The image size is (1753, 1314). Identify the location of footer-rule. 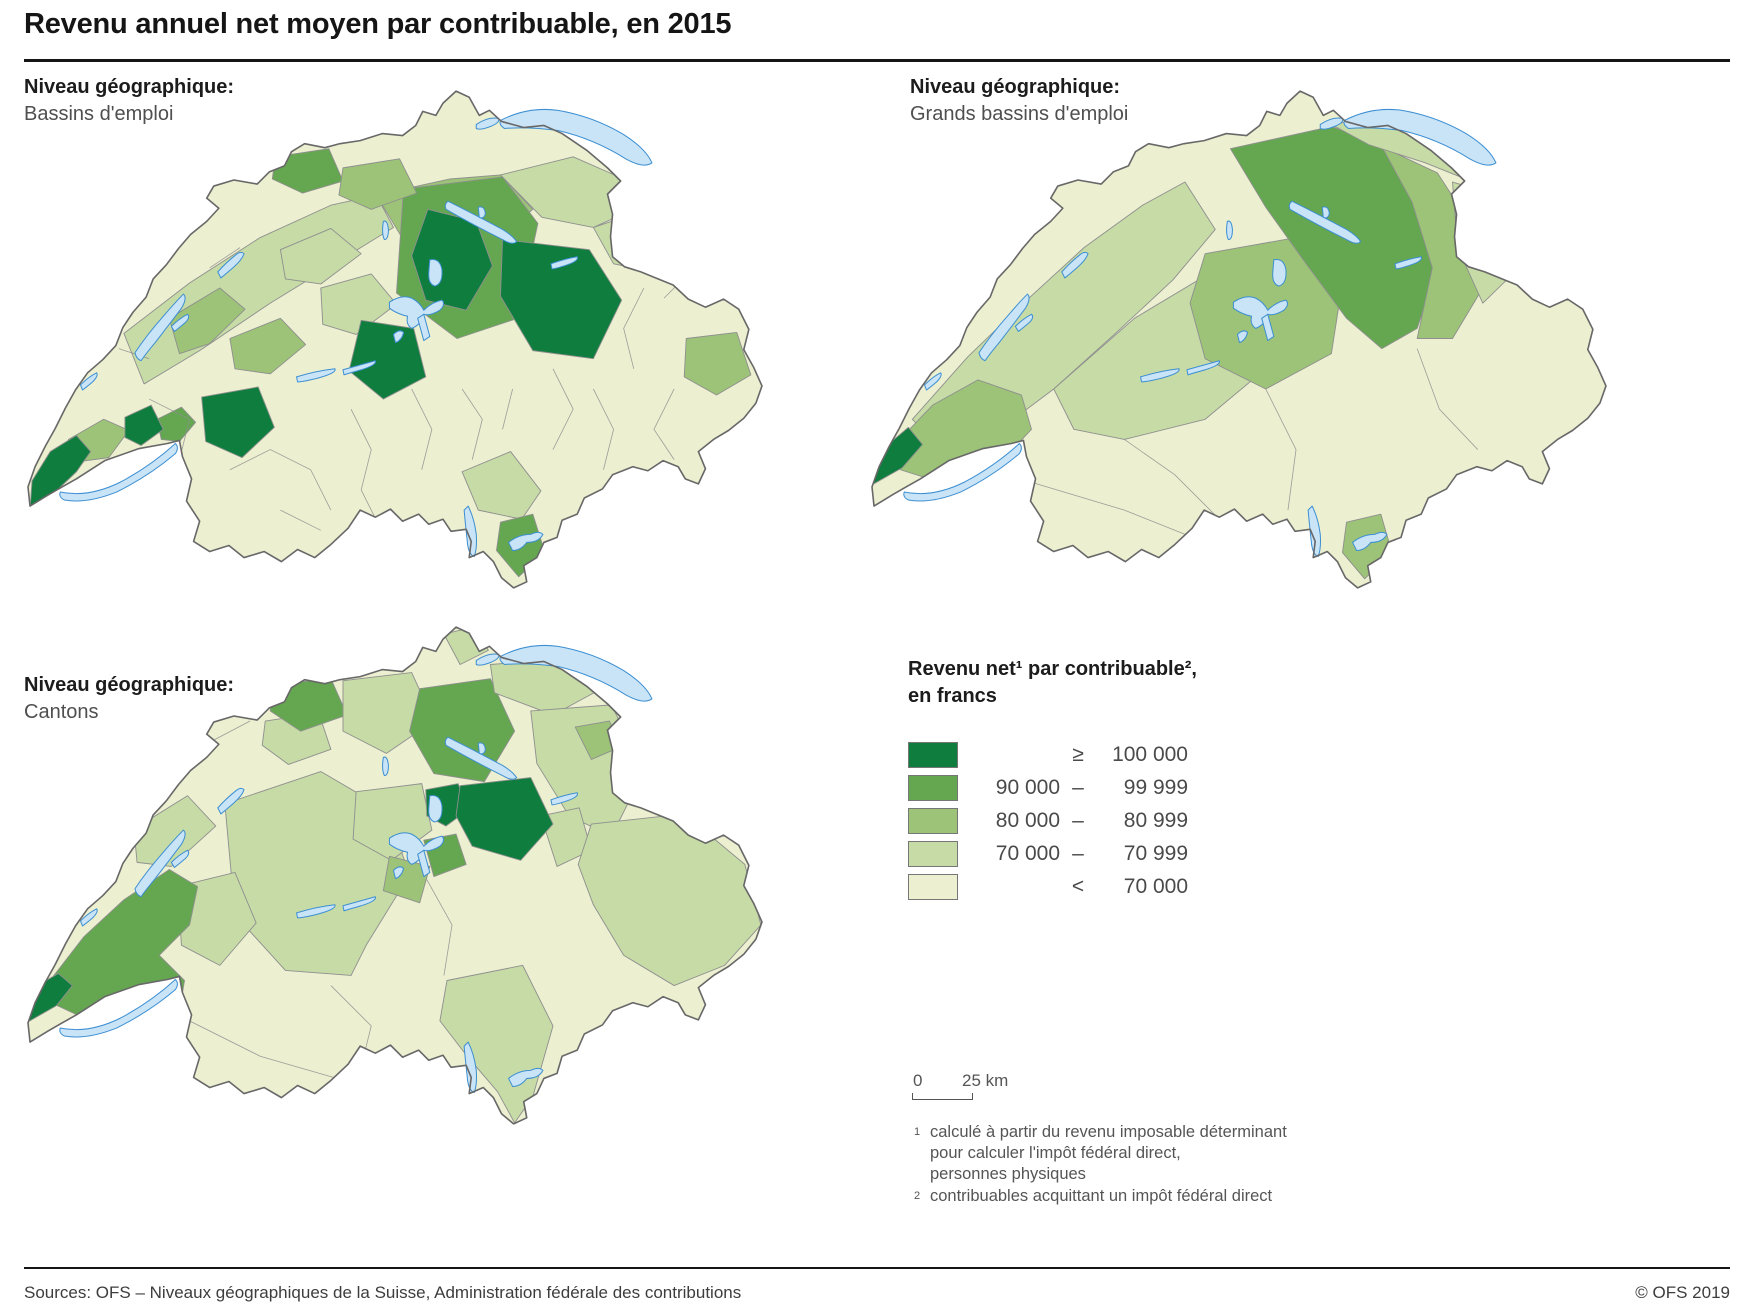
(877, 1268).